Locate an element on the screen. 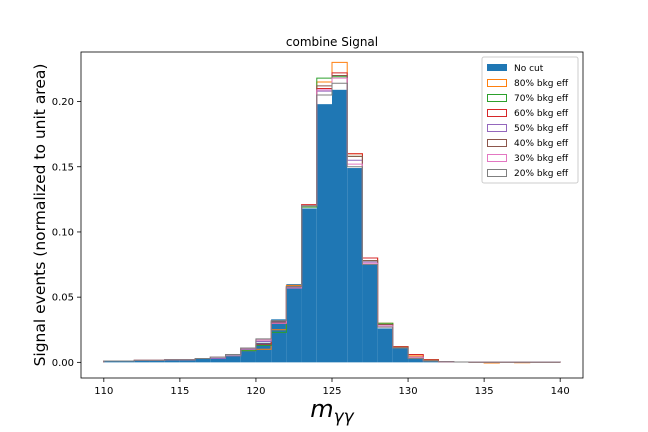 This screenshot has width=648, height=432. legend-label-20-bkg-eff: 20% bkg eff is located at coordinates (541, 174).